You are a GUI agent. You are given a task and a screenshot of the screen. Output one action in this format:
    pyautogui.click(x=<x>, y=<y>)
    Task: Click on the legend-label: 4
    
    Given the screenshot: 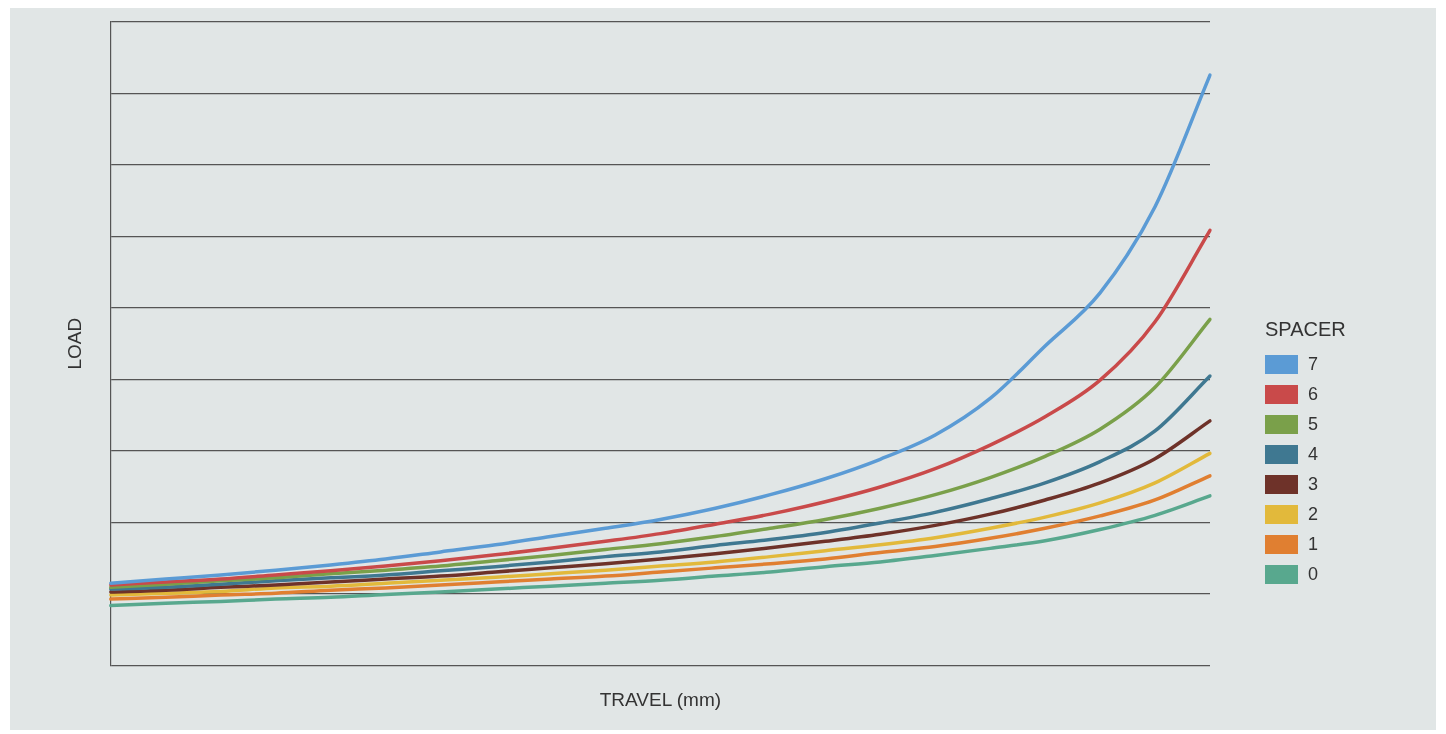 What is the action you would take?
    pyautogui.click(x=1313, y=454)
    